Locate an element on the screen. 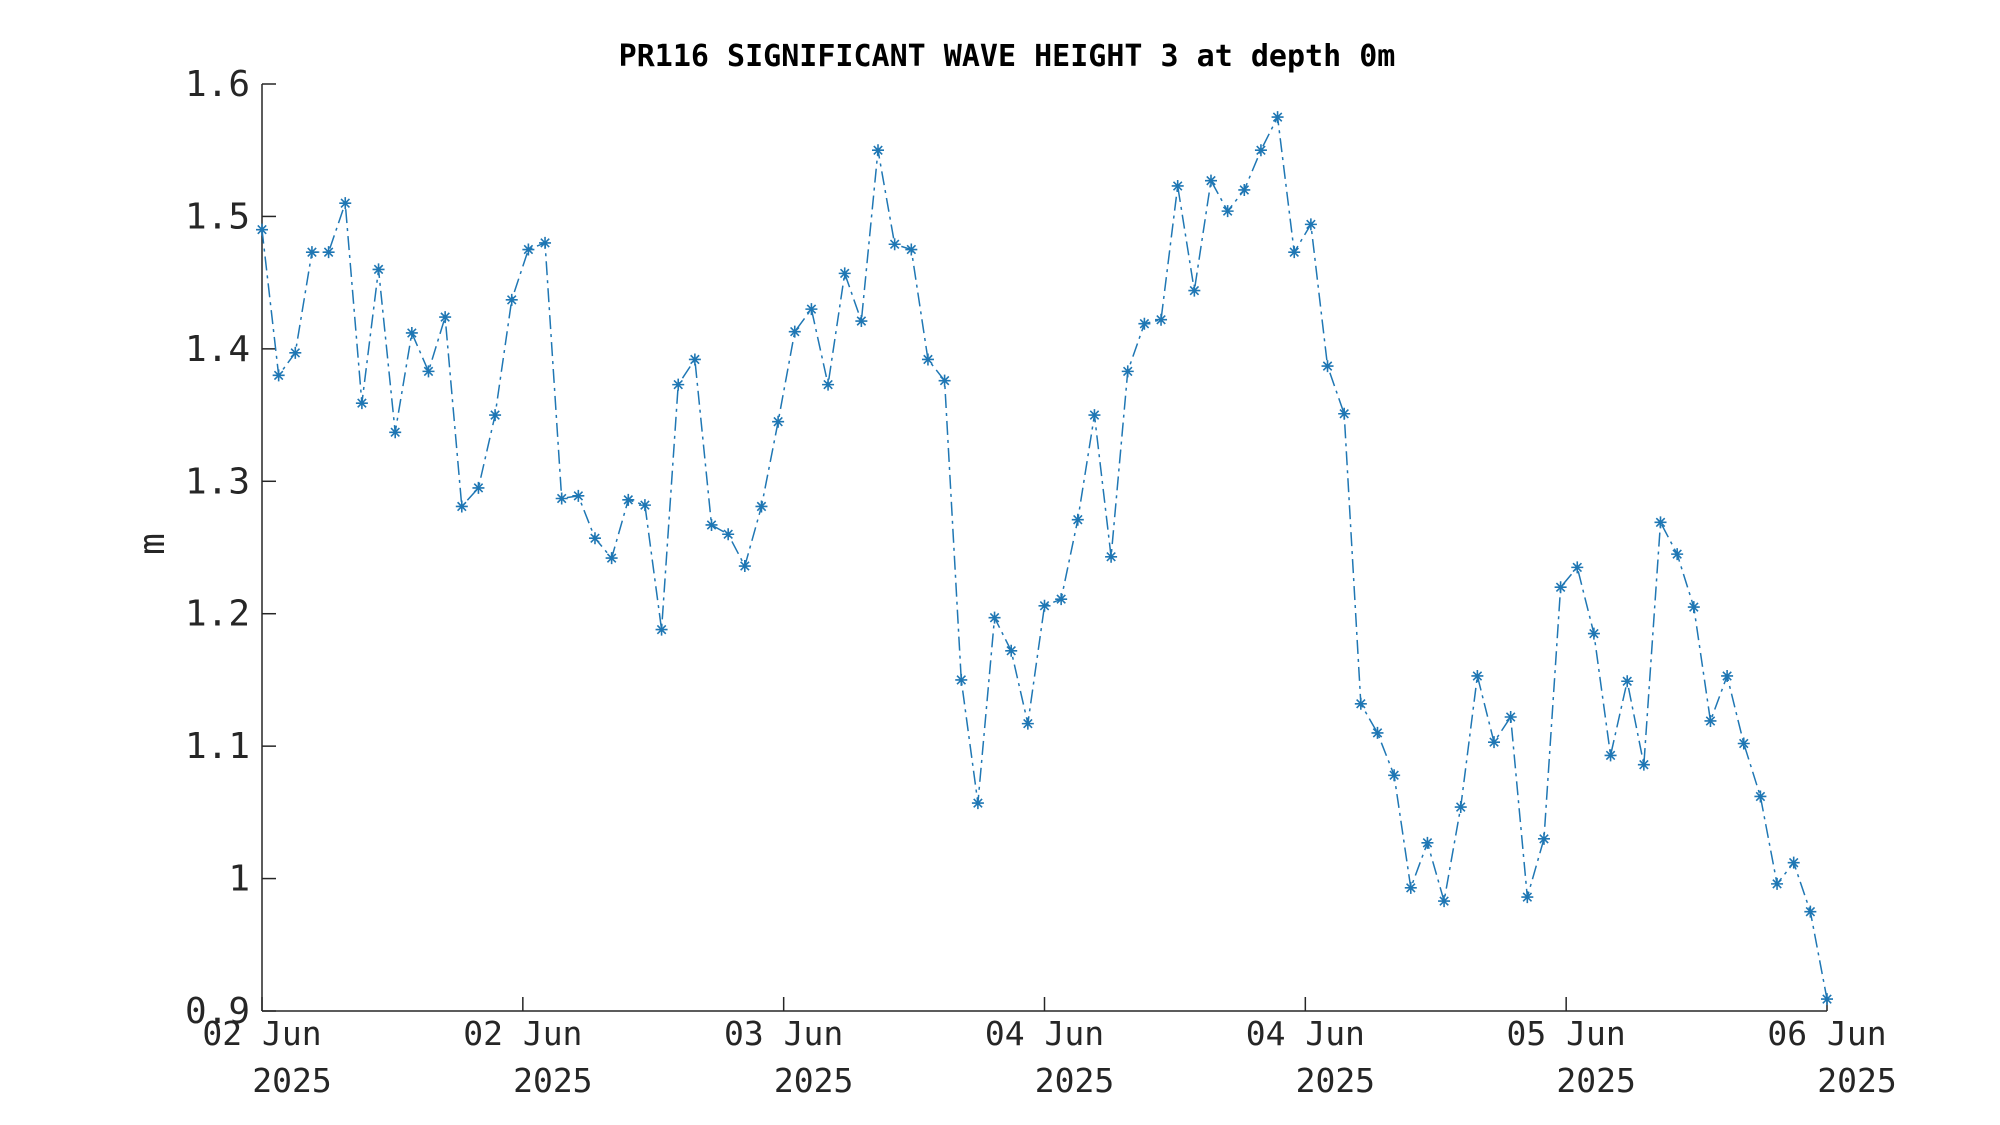  y-tick-label: 1.6 is located at coordinates (217, 84).